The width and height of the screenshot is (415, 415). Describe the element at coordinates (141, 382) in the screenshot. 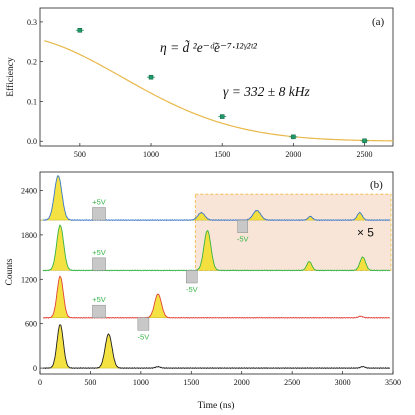

I see `panel-b-x-tick-label: 1000` at that location.